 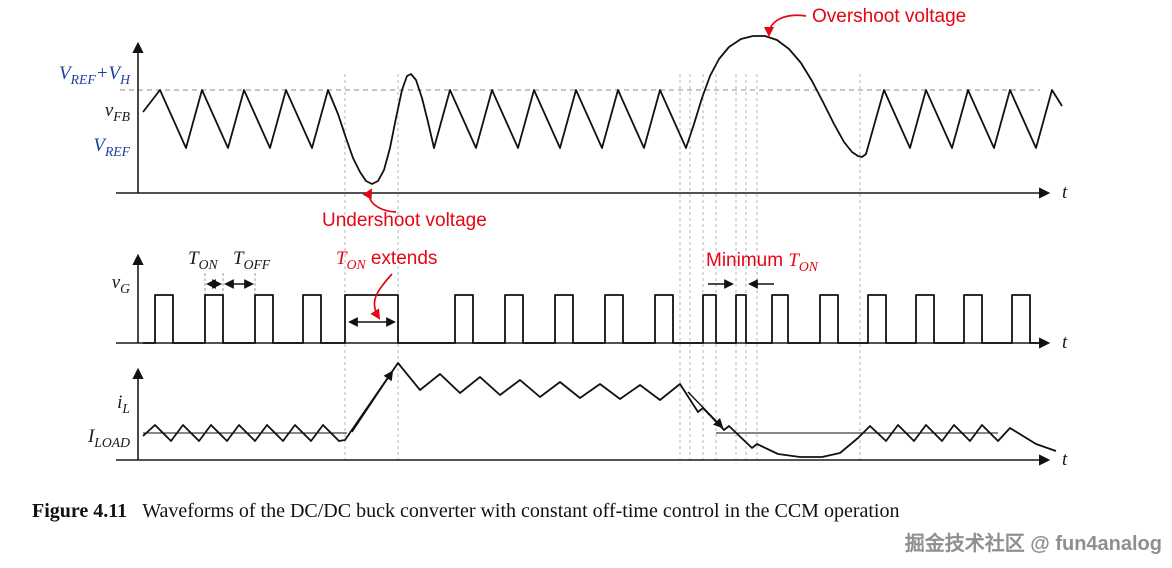 I want to click on il-waveform, so click(x=599, y=410).